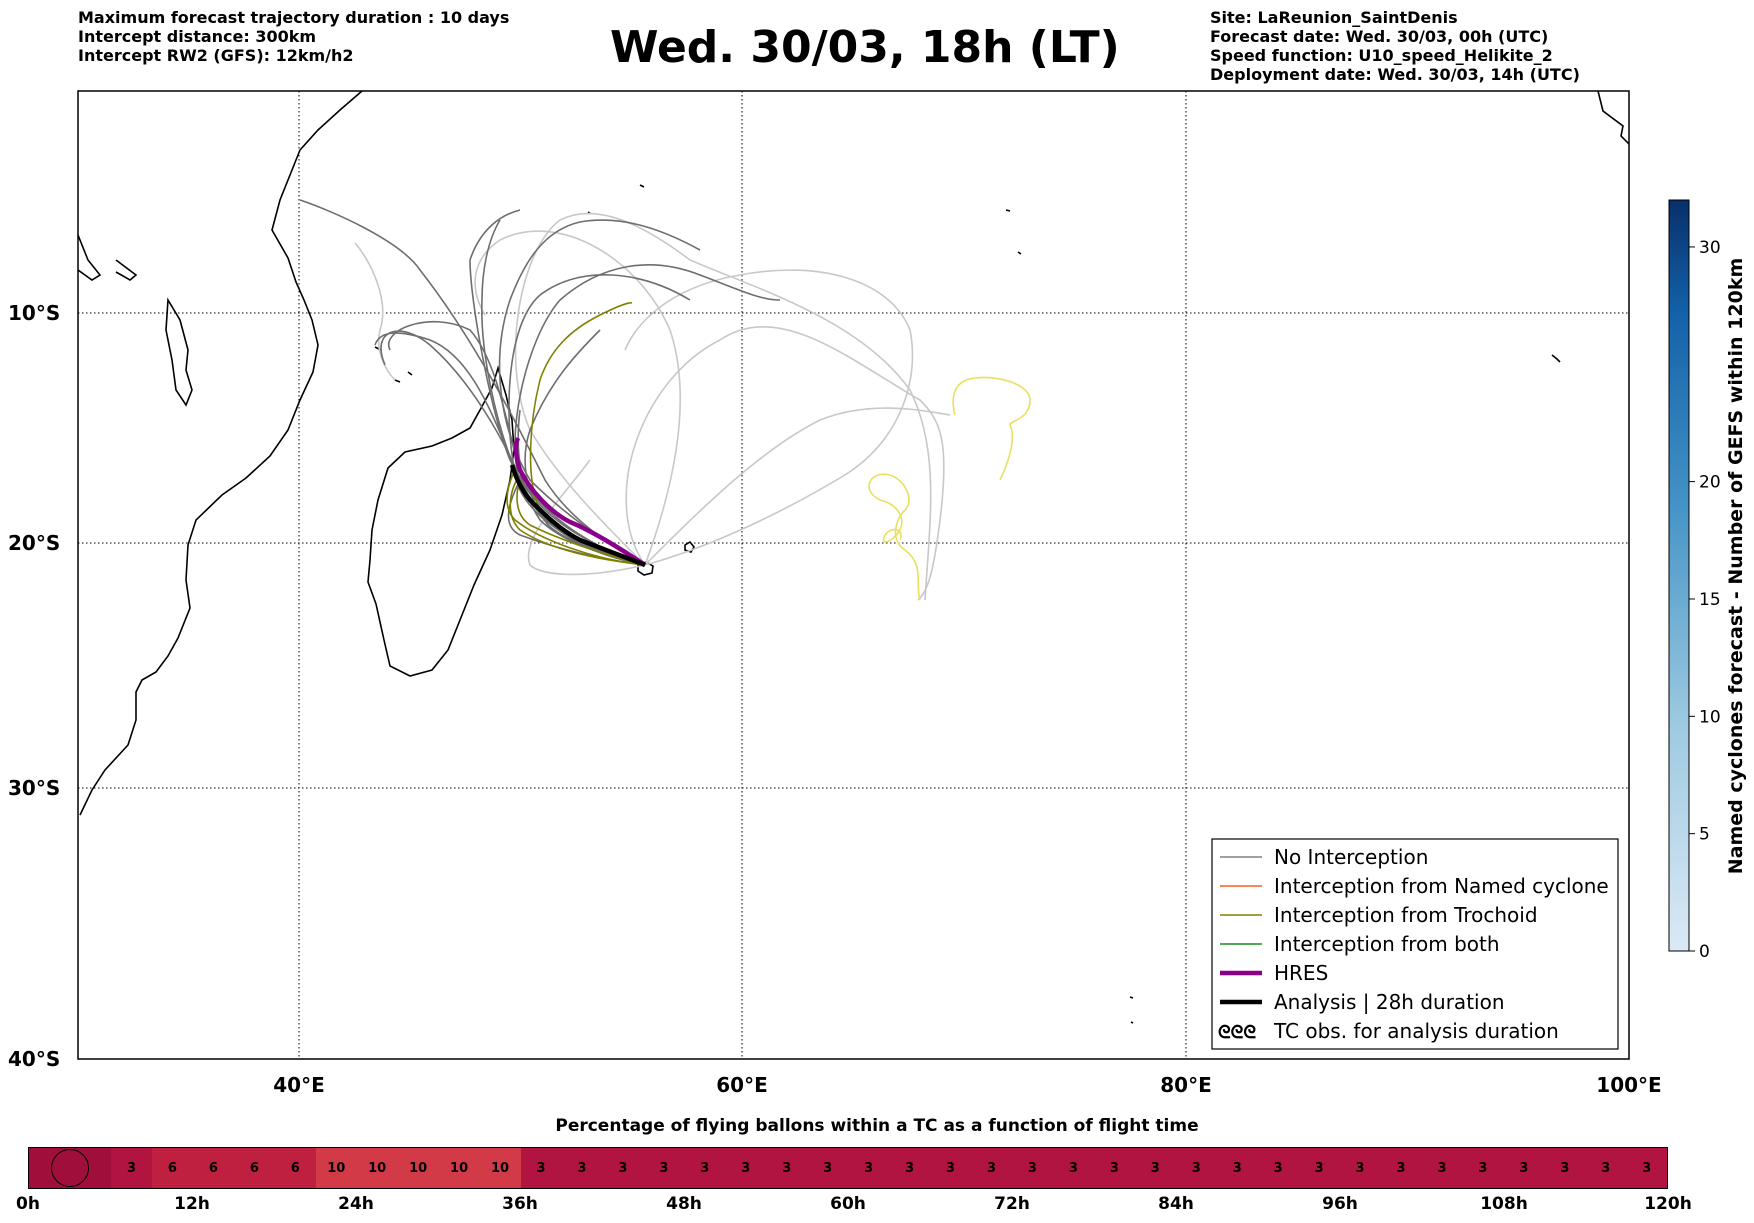 This screenshot has width=1754, height=1223. Describe the element at coordinates (1504, 1204) in the screenshot. I see `hour-label: 108h` at that location.